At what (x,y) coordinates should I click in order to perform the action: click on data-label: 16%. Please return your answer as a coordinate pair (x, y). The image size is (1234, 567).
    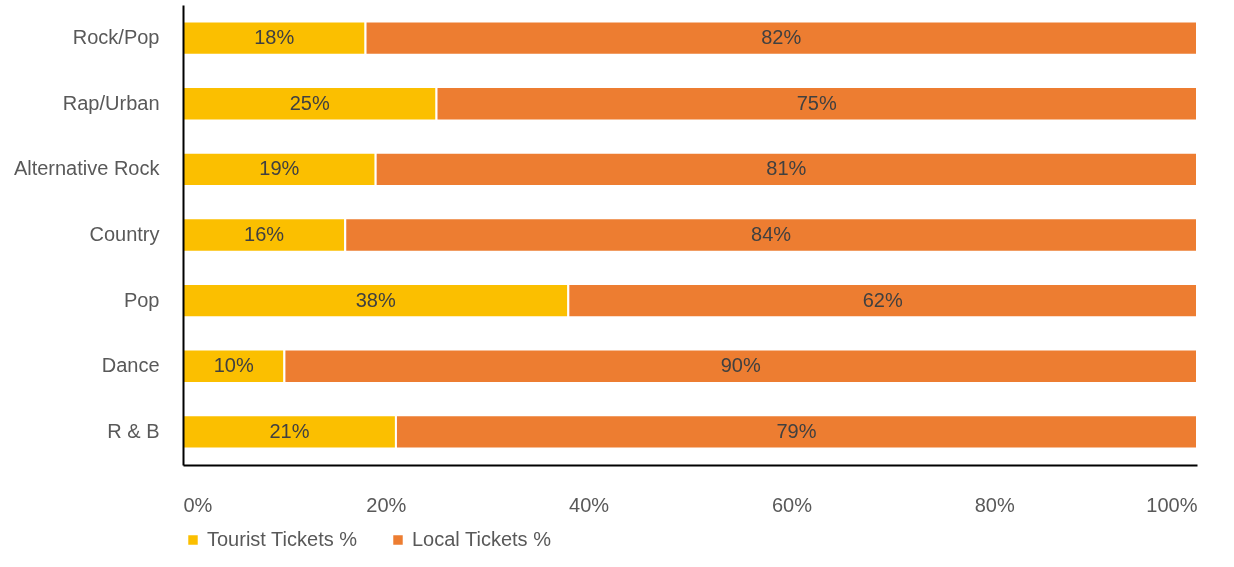
    Looking at the image, I should click on (264, 234).